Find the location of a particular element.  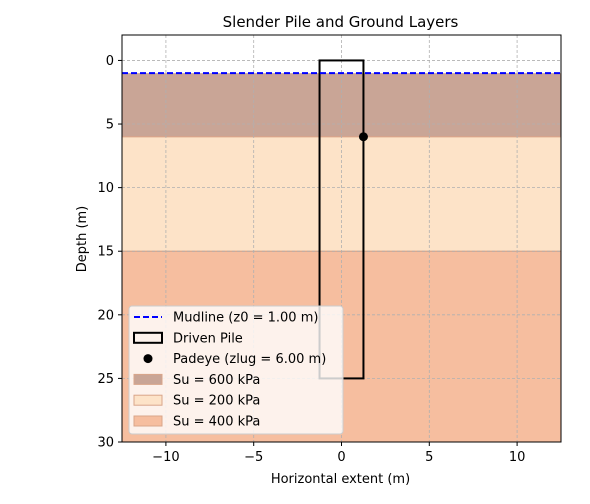

legend-pile-handle is located at coordinates (148, 337).